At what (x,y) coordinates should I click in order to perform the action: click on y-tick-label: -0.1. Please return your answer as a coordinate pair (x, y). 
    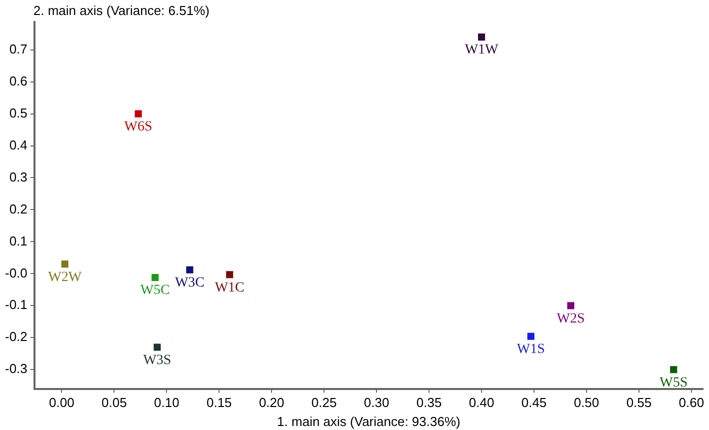
    Looking at the image, I should click on (16, 304).